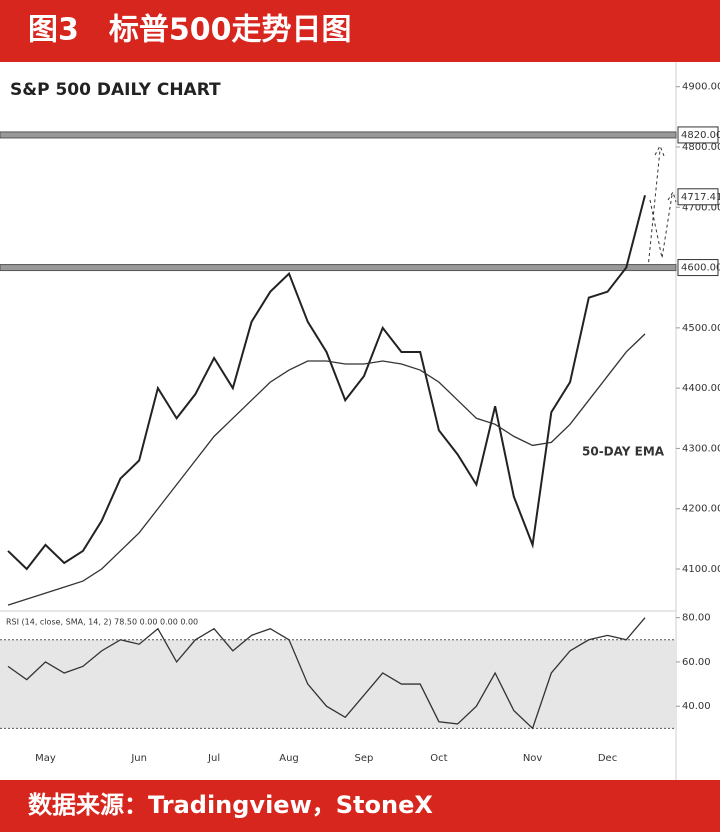  I want to click on y-tick-label: 60.00, so click(696, 662).